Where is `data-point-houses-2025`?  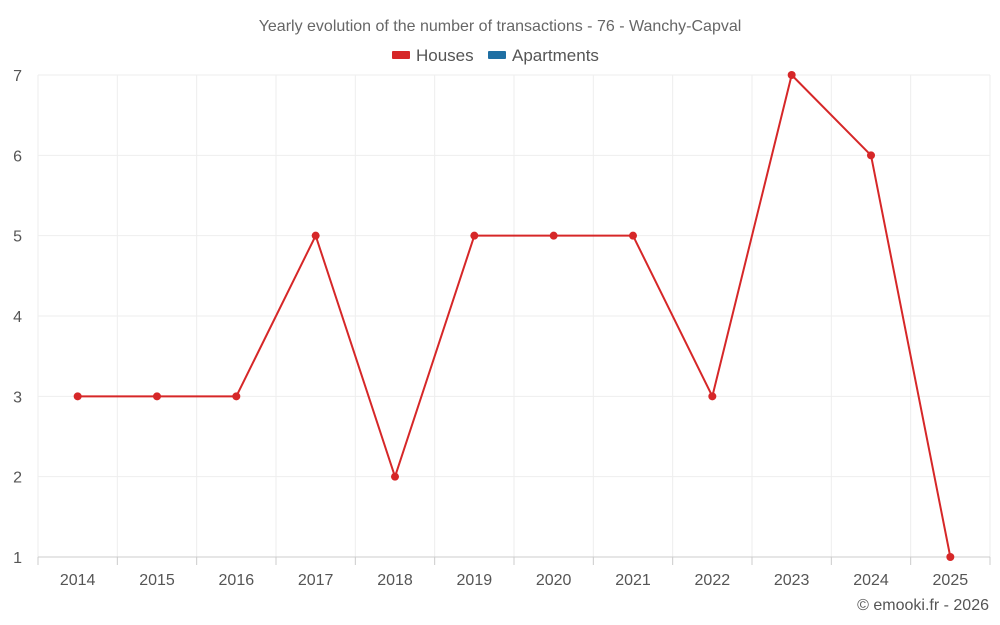
data-point-houses-2025 is located at coordinates (950, 557).